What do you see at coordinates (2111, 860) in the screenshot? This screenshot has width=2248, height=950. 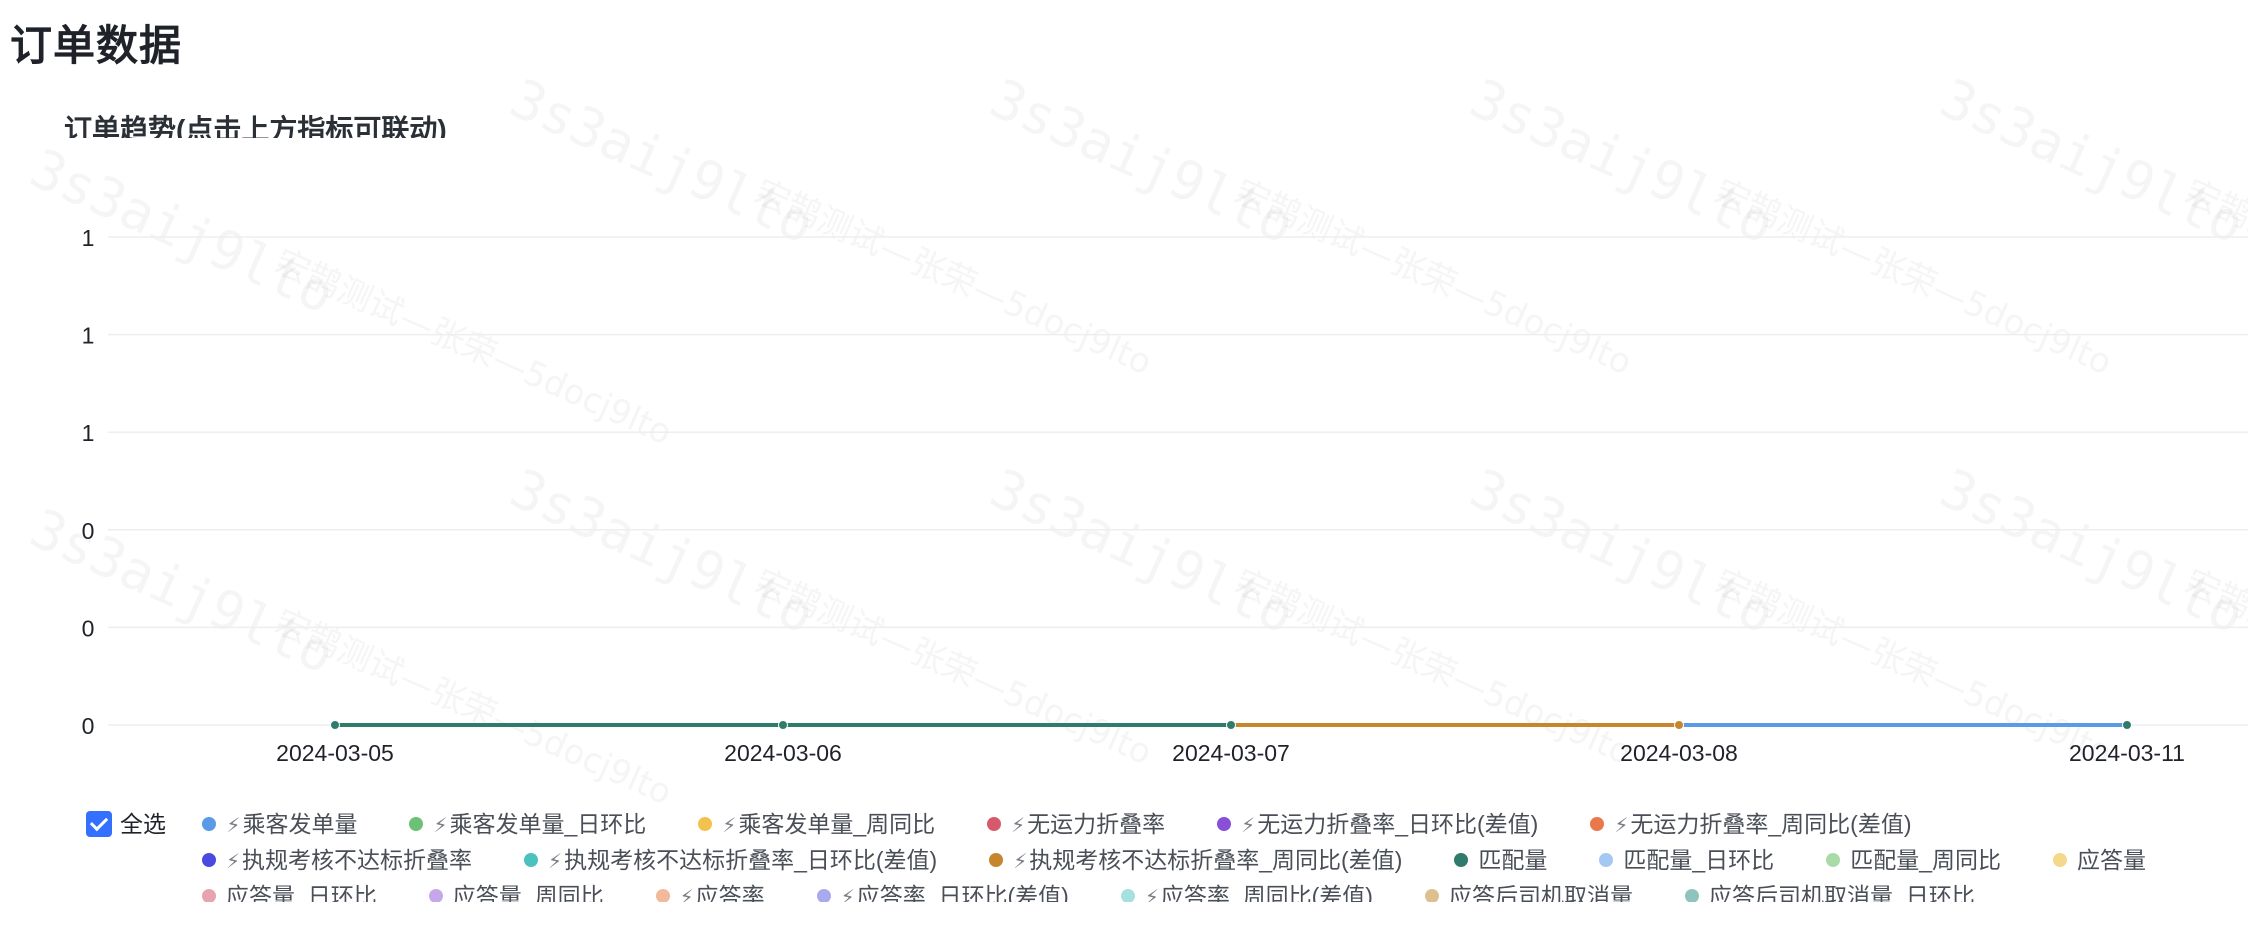 I see `legend-label: 应答量` at bounding box center [2111, 860].